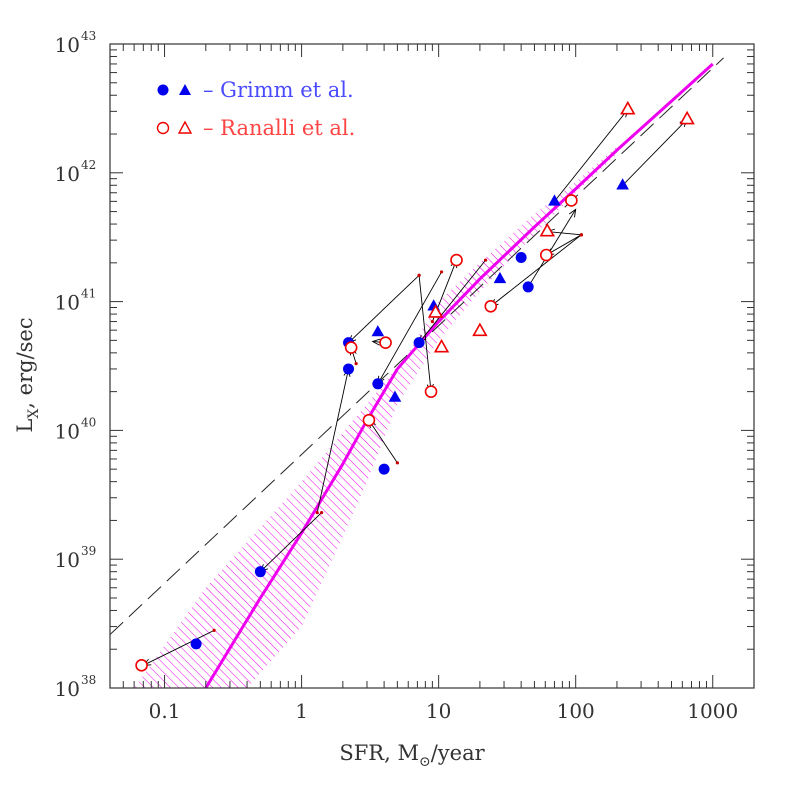  I want to click on y-tick-exponent-0: 38, so click(88, 680).